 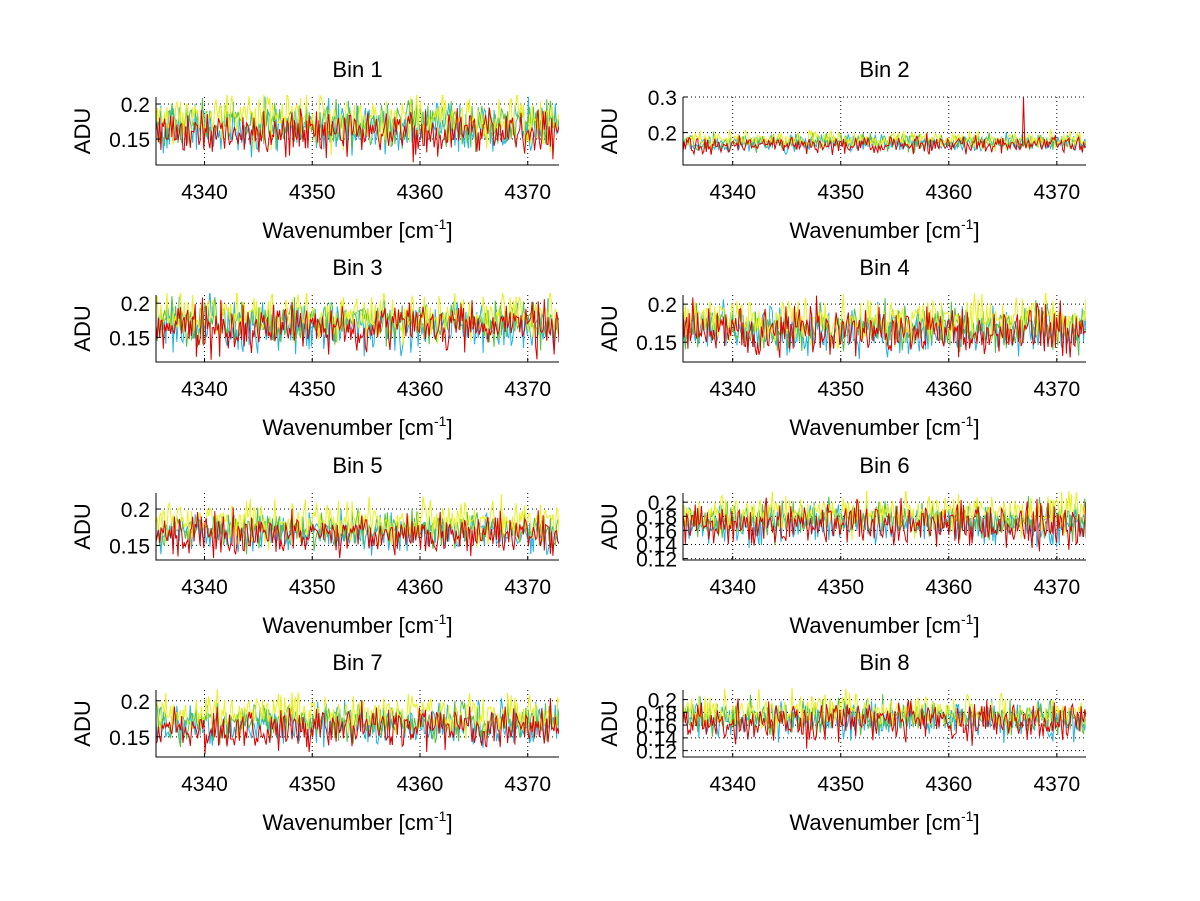 I want to click on subplot-title: Bin 8, so click(x=884, y=662).